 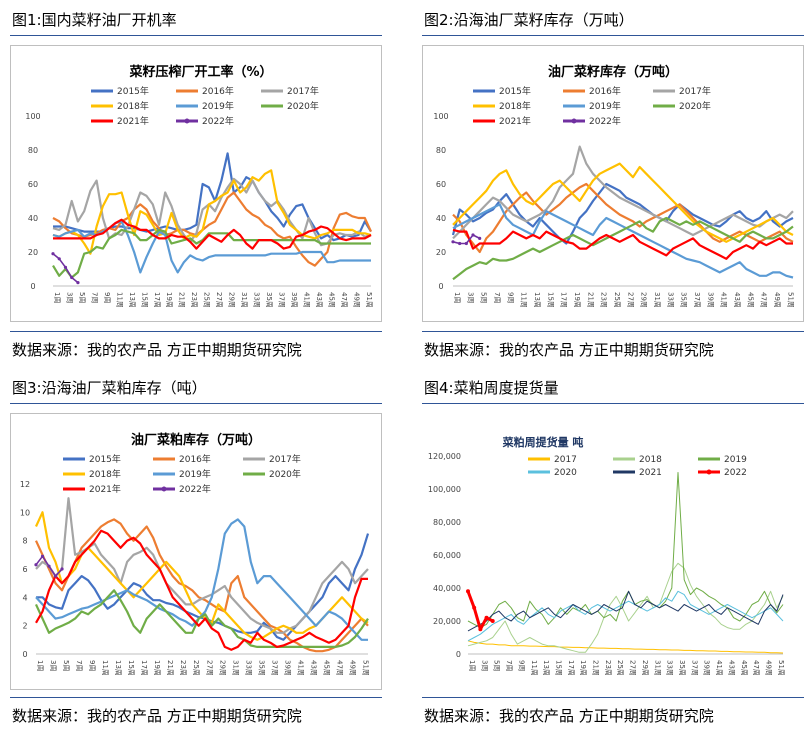 I want to click on figure-1-caption: 图1:国内菜籽油厂开机率, so click(x=94, y=20).